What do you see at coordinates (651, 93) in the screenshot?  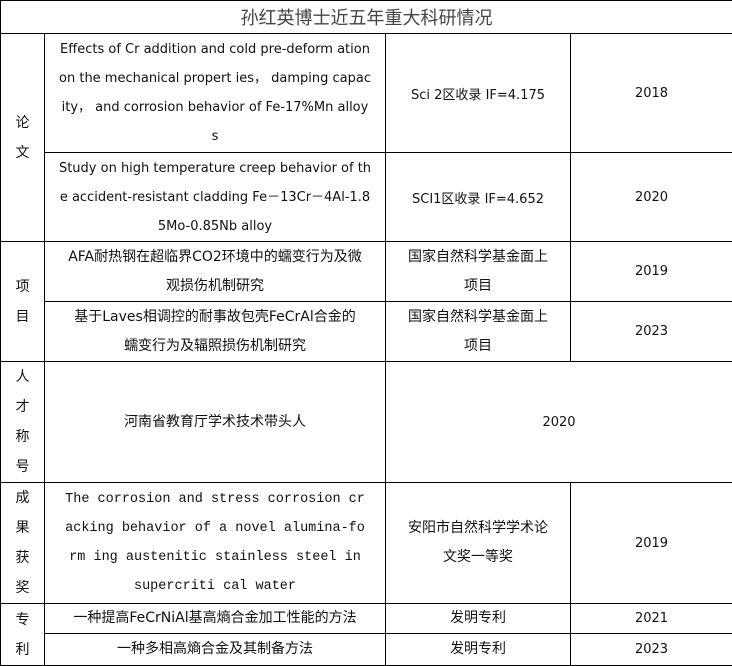 I see `paper-year: 2018` at bounding box center [651, 93].